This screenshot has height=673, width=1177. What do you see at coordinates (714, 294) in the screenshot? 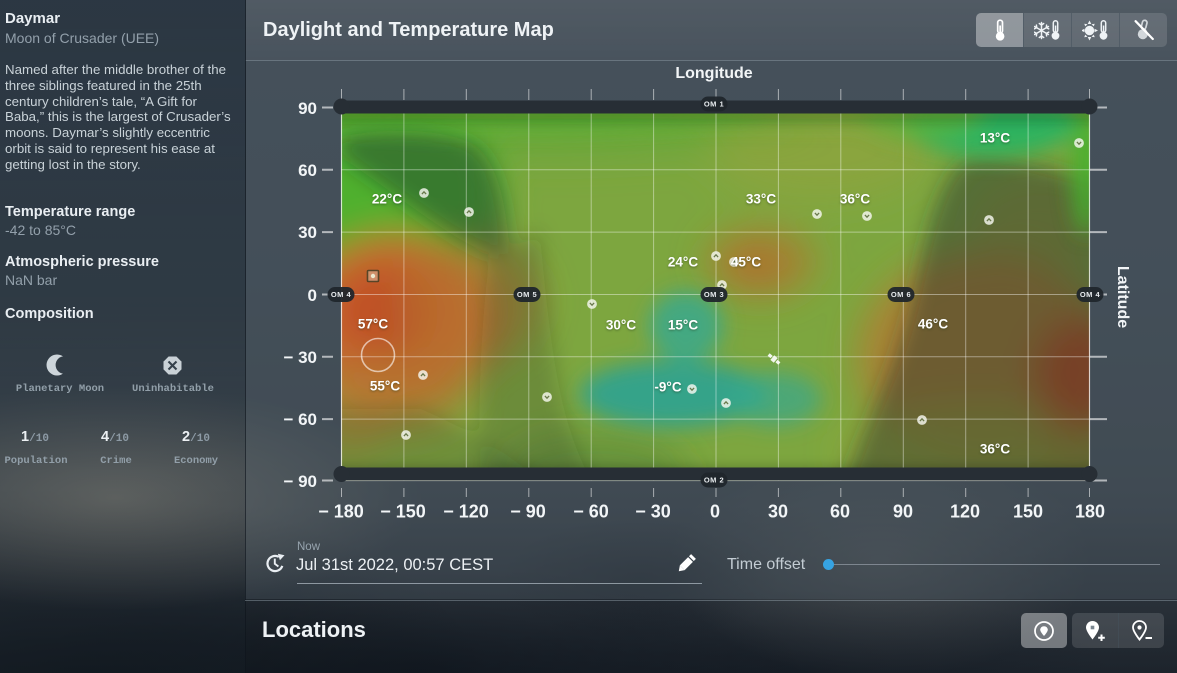
I see `svg-text: OM 3` at bounding box center [714, 294].